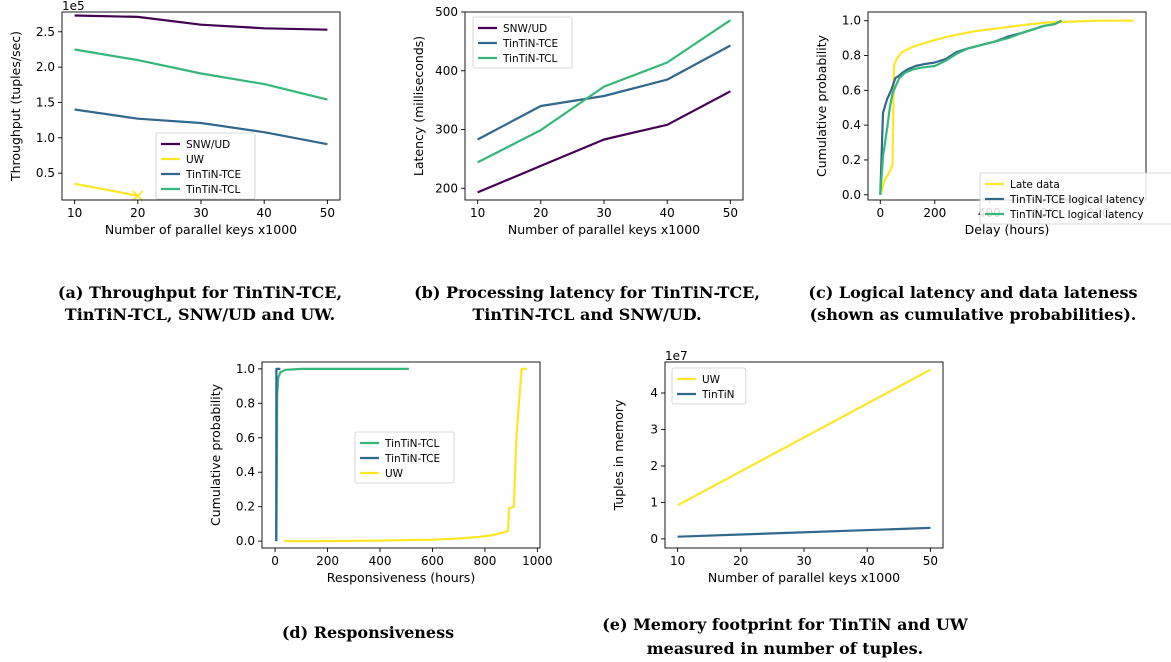  I want to click on y-tick-label: 0, so click(654, 539).